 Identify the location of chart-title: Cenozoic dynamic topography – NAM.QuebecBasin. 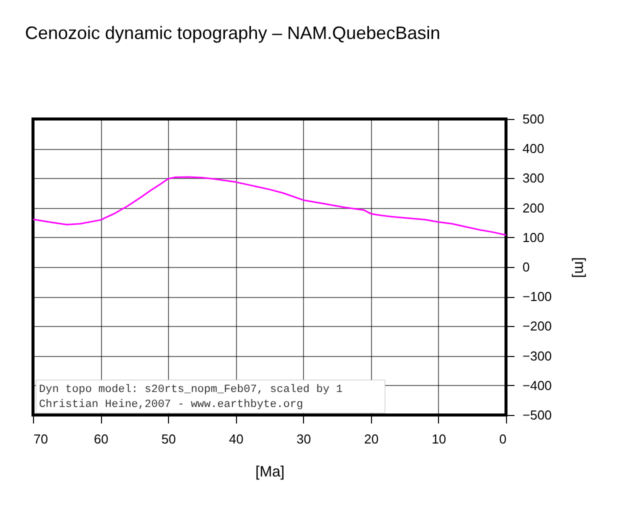
(232, 33).